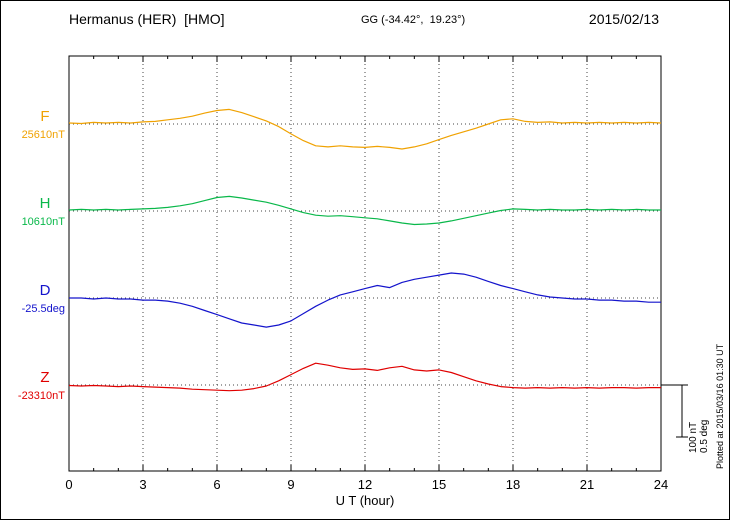 The image size is (730, 520). I want to click on x-tick-label: 12, so click(365, 484).